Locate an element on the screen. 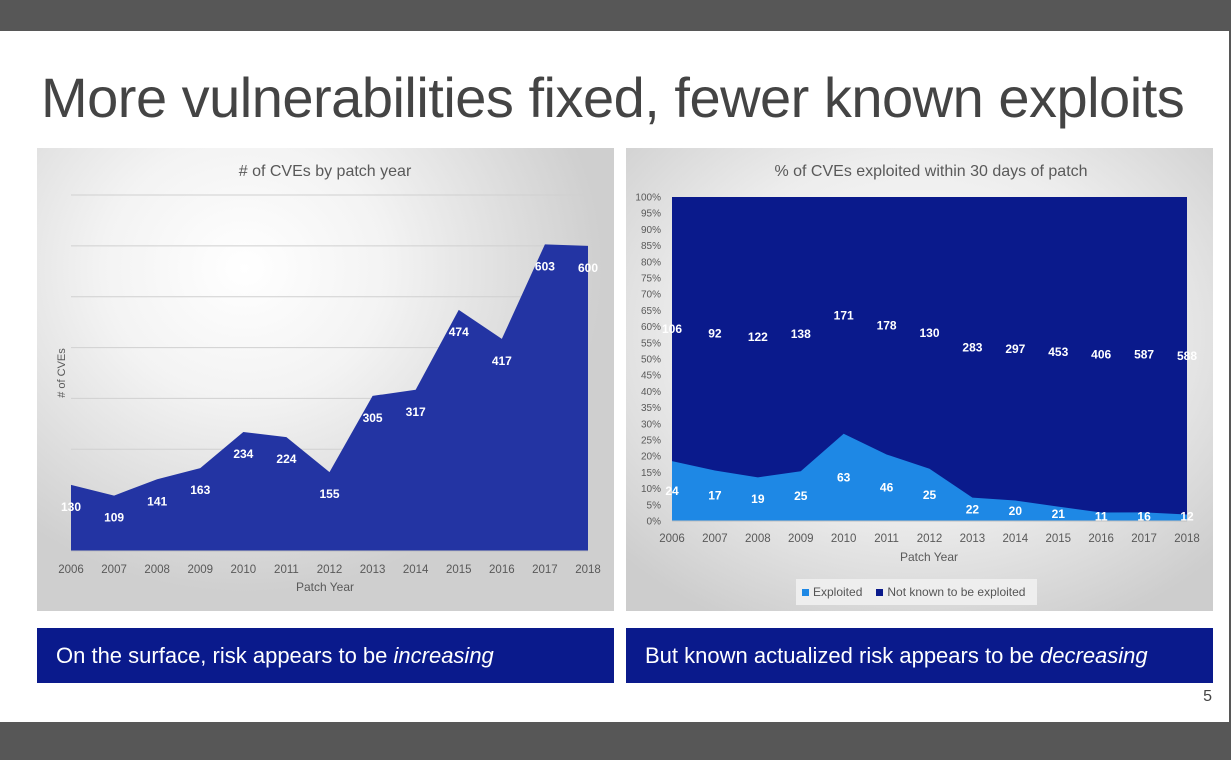 This screenshot has height=760, width=1231. y-tick-label: 80% is located at coordinates (651, 262).